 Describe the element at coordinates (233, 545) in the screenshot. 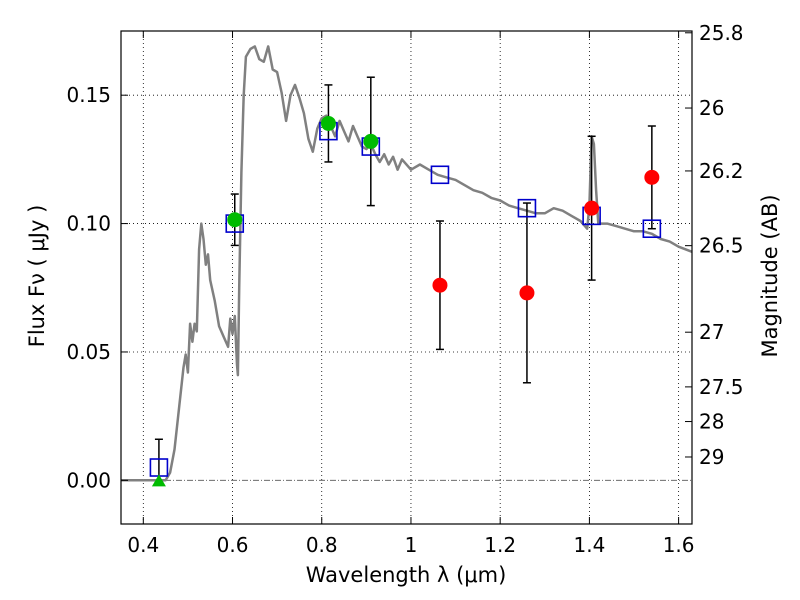

I see `x-tick-label: 0.6` at that location.